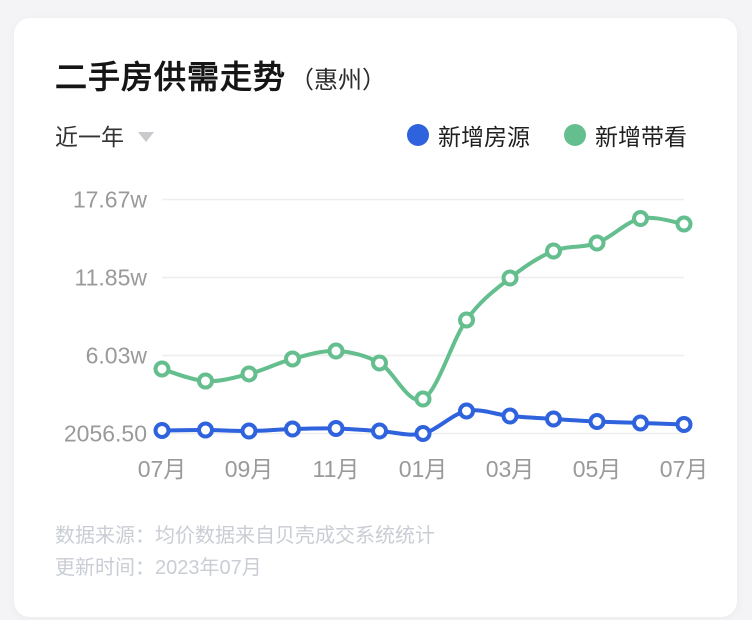  What do you see at coordinates (171, 77) in the screenshot?
I see `chart-title: 二手房供需走势` at bounding box center [171, 77].